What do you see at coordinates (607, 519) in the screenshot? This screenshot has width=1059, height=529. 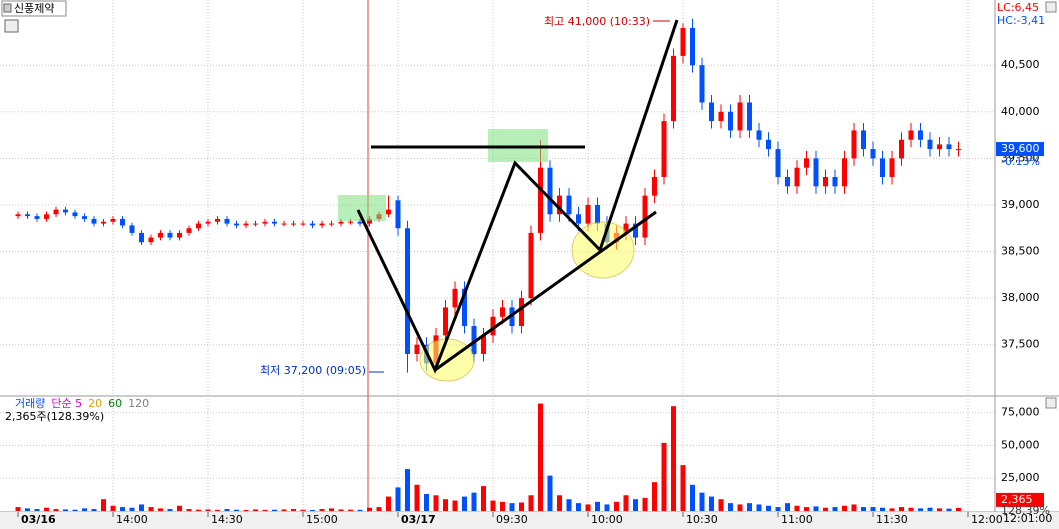 I see `x-tick-label: 10:00` at bounding box center [607, 519].